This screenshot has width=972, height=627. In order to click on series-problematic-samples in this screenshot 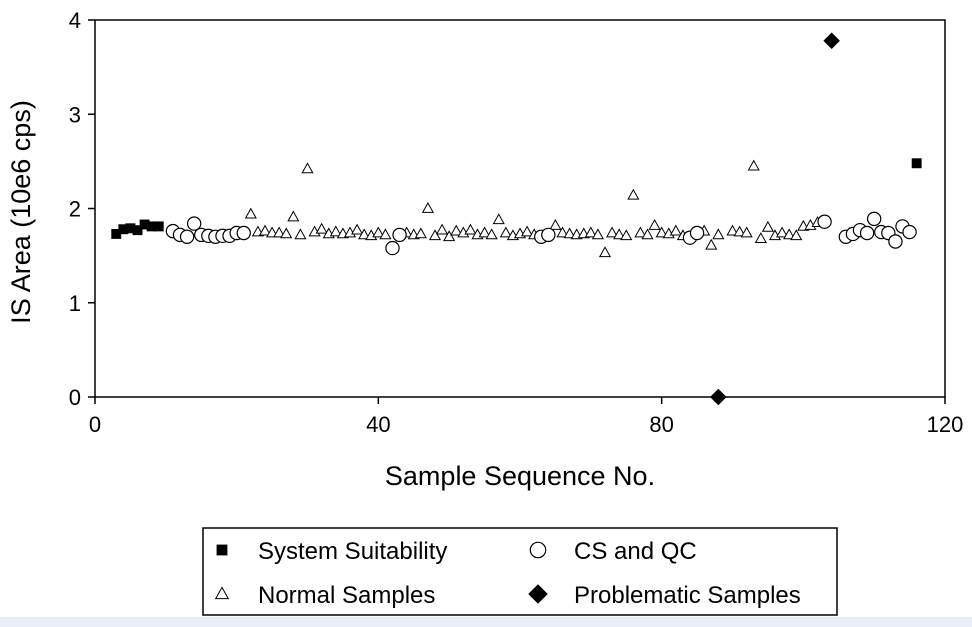, I will do `click(775, 219)`.